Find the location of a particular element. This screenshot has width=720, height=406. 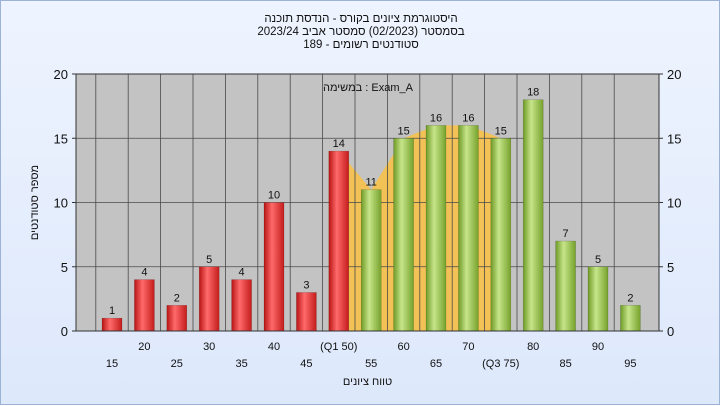

y-tick-right-5: 5 is located at coordinates (670, 267).